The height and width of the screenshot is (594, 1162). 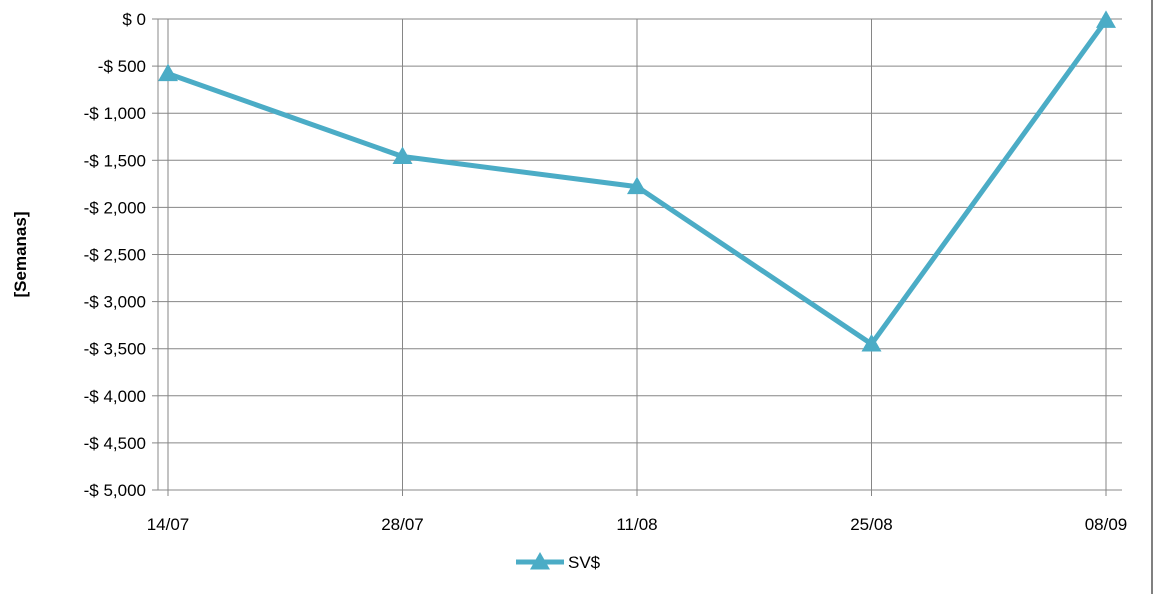 What do you see at coordinates (115, 349) in the screenshot?
I see `y-tick-label: -$ 3,500` at bounding box center [115, 349].